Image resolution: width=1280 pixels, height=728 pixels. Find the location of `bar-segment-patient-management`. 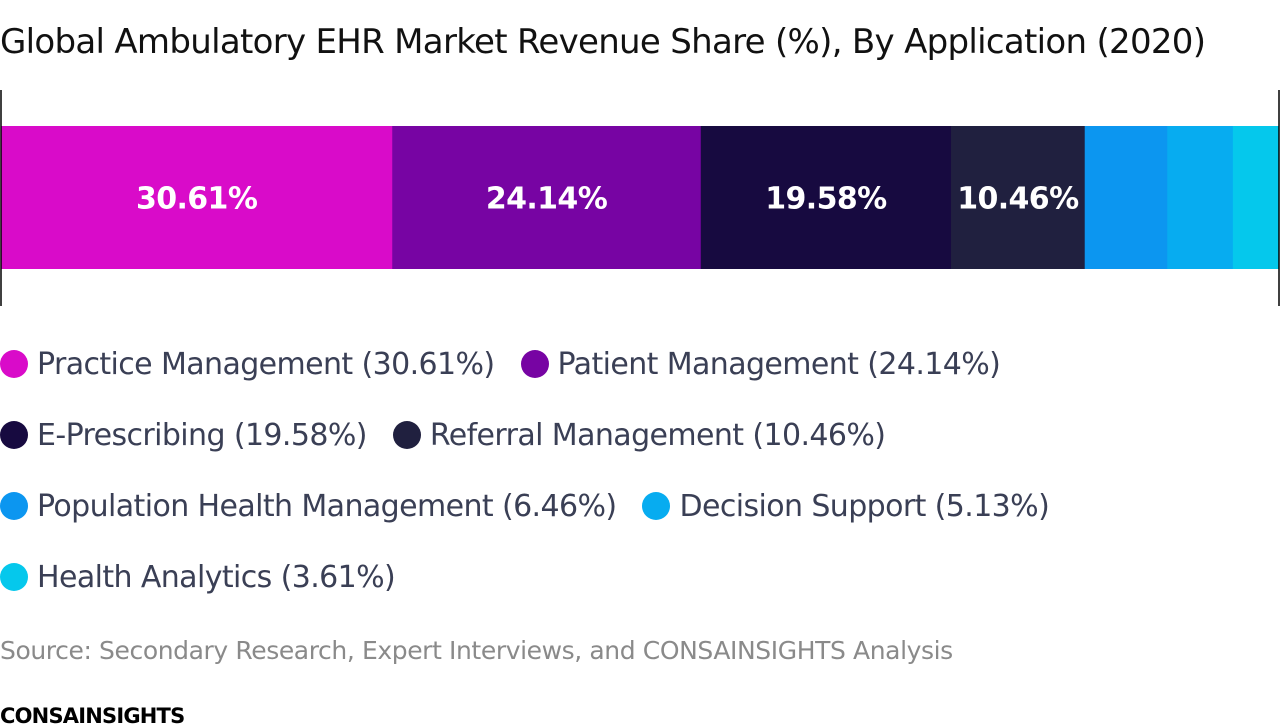

bar-segment-patient-management is located at coordinates (547, 197).